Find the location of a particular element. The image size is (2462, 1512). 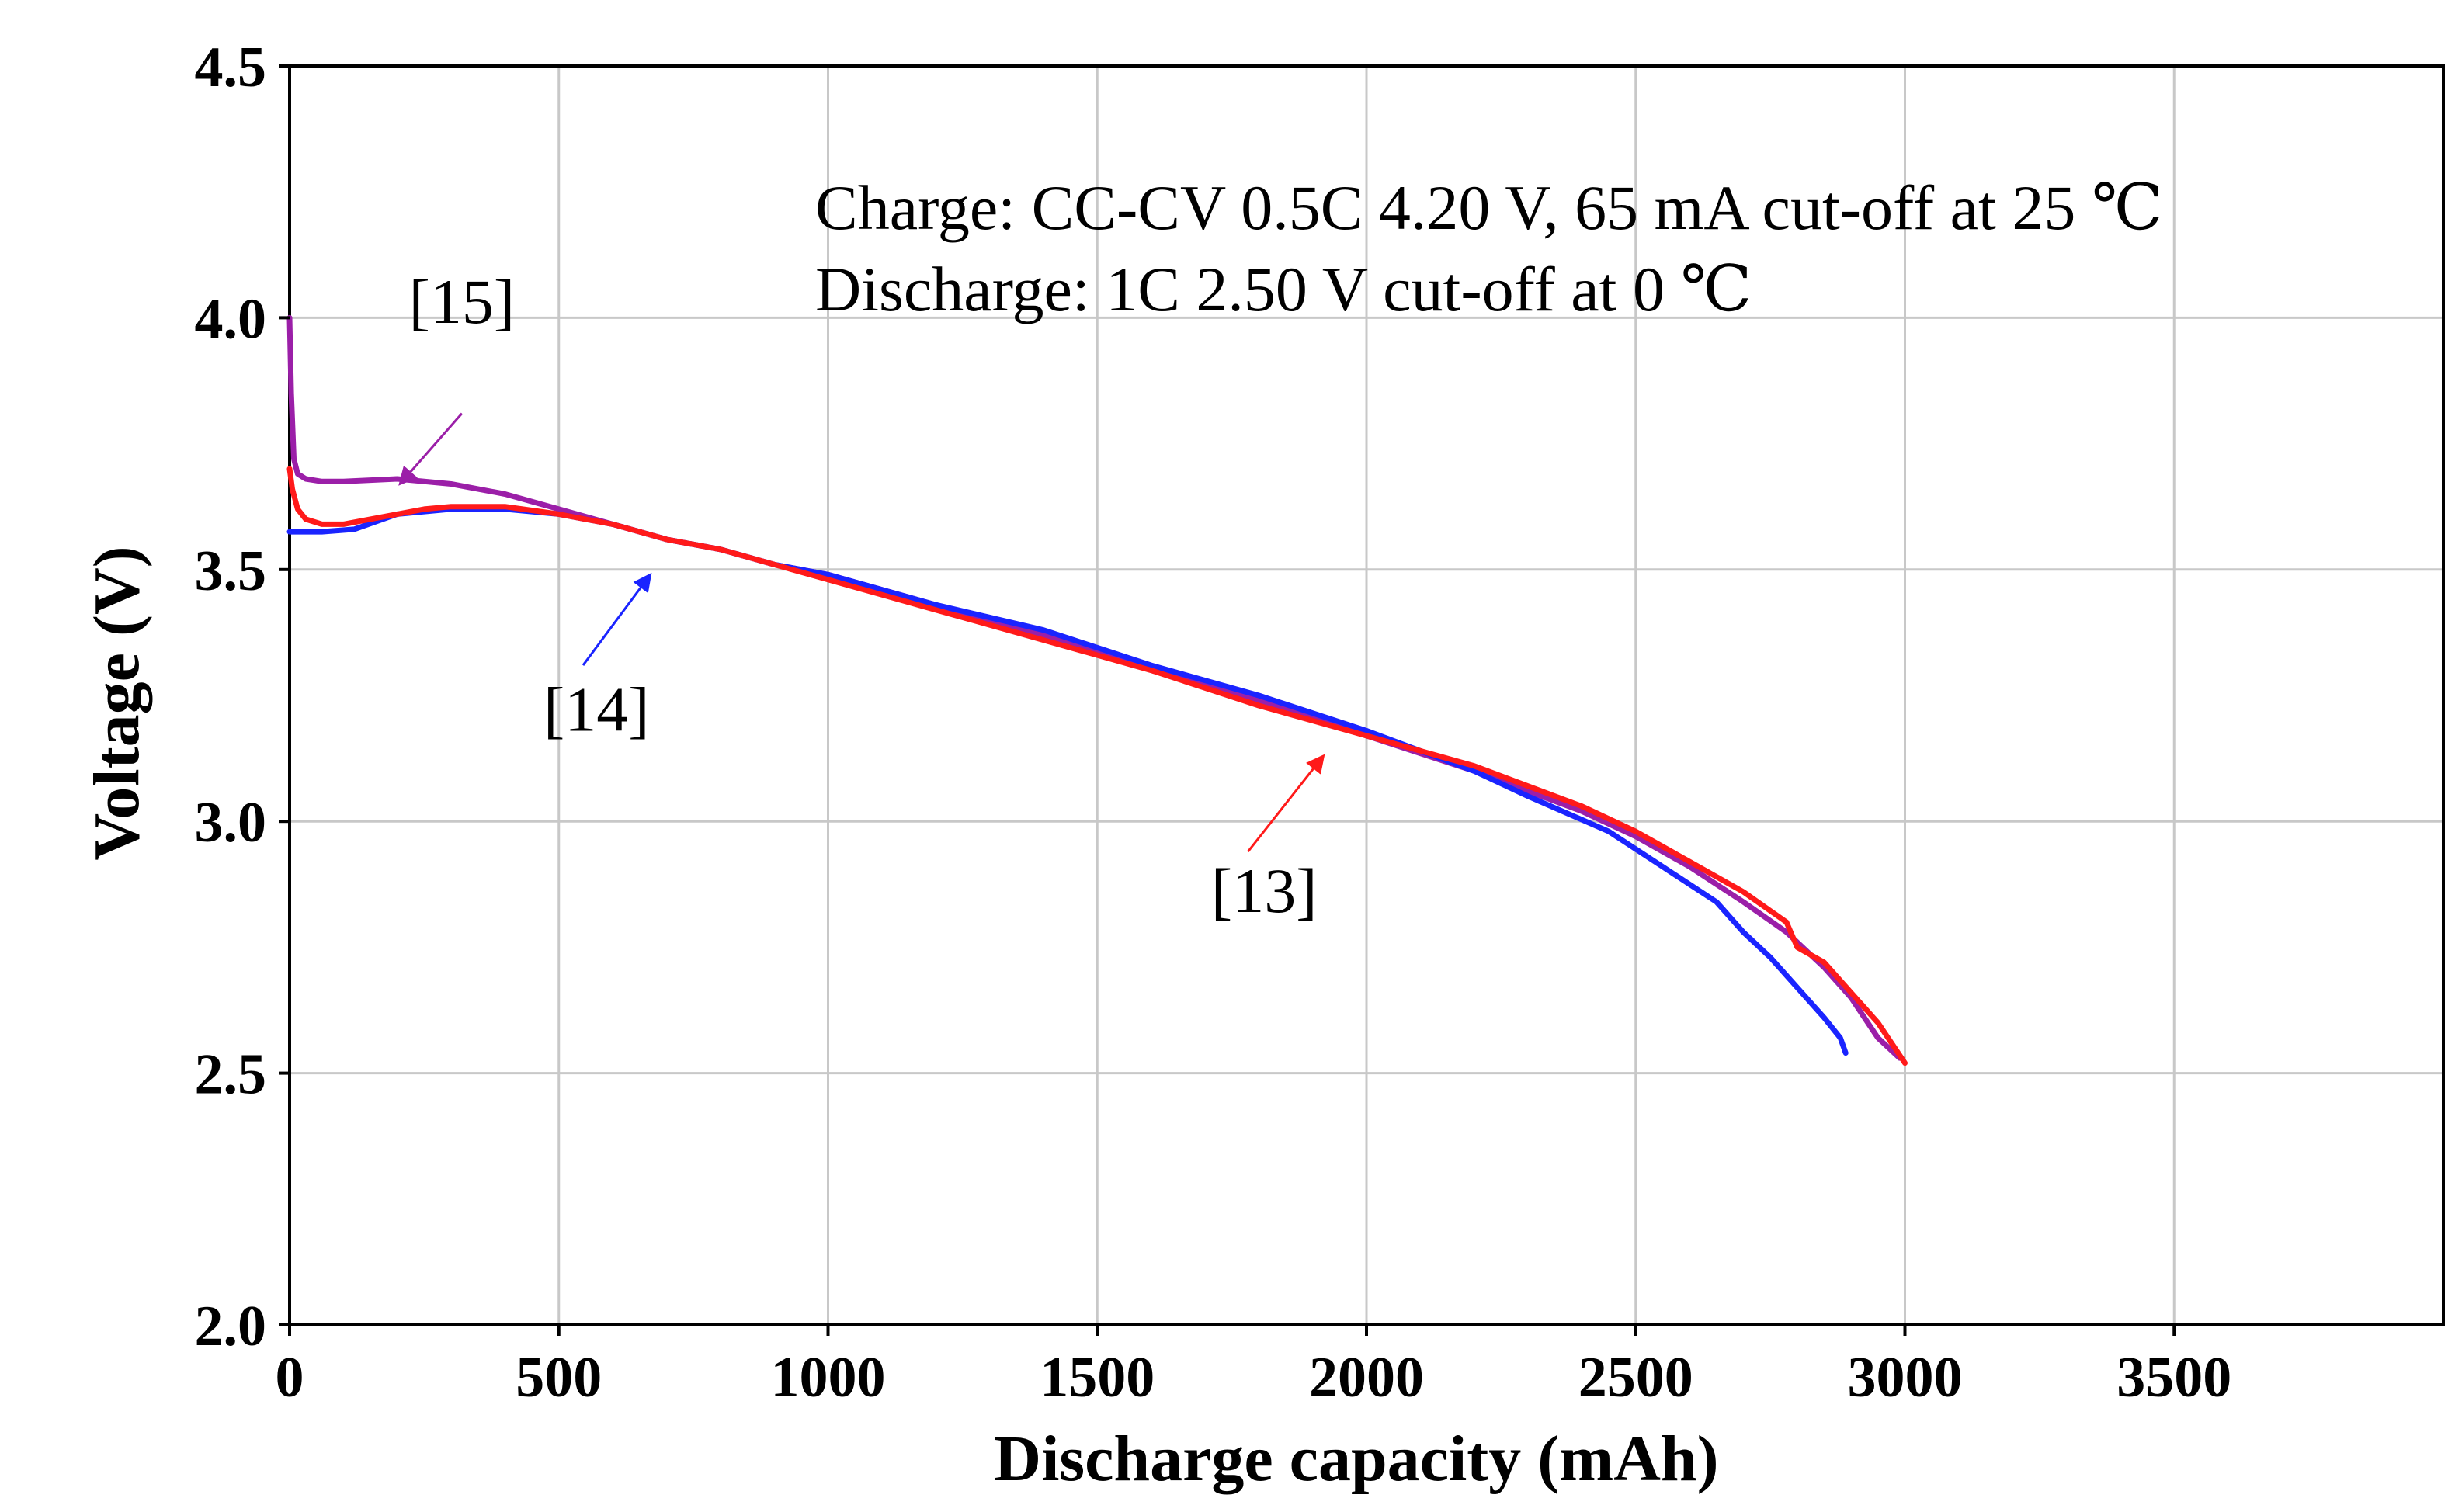

ref-label-15: [15] is located at coordinates (462, 301).